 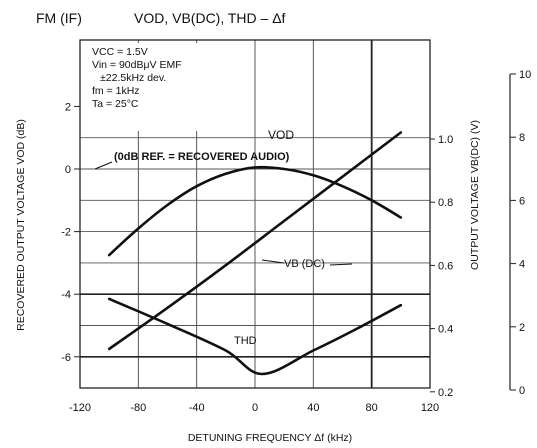 I want to click on condition-line: Ta = 25°C, so click(x=115, y=104).